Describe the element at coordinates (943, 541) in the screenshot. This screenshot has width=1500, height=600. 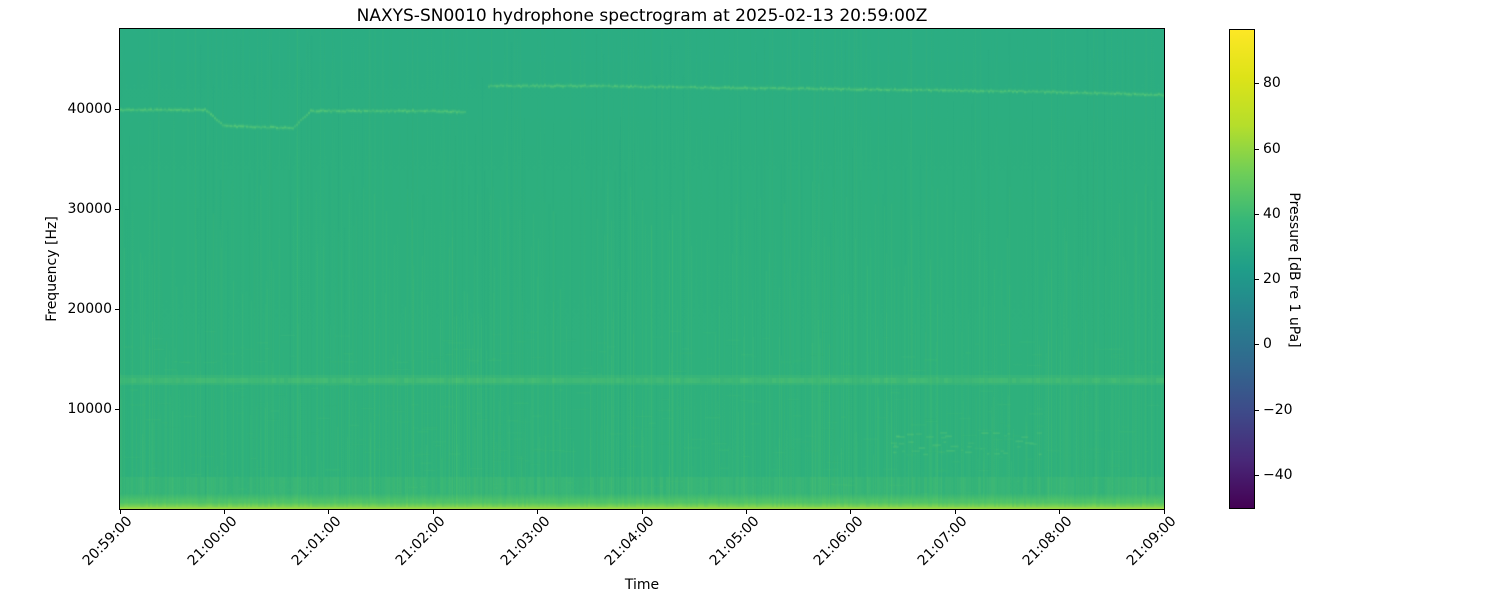
I see `x-tick-label: 21:07:00` at that location.